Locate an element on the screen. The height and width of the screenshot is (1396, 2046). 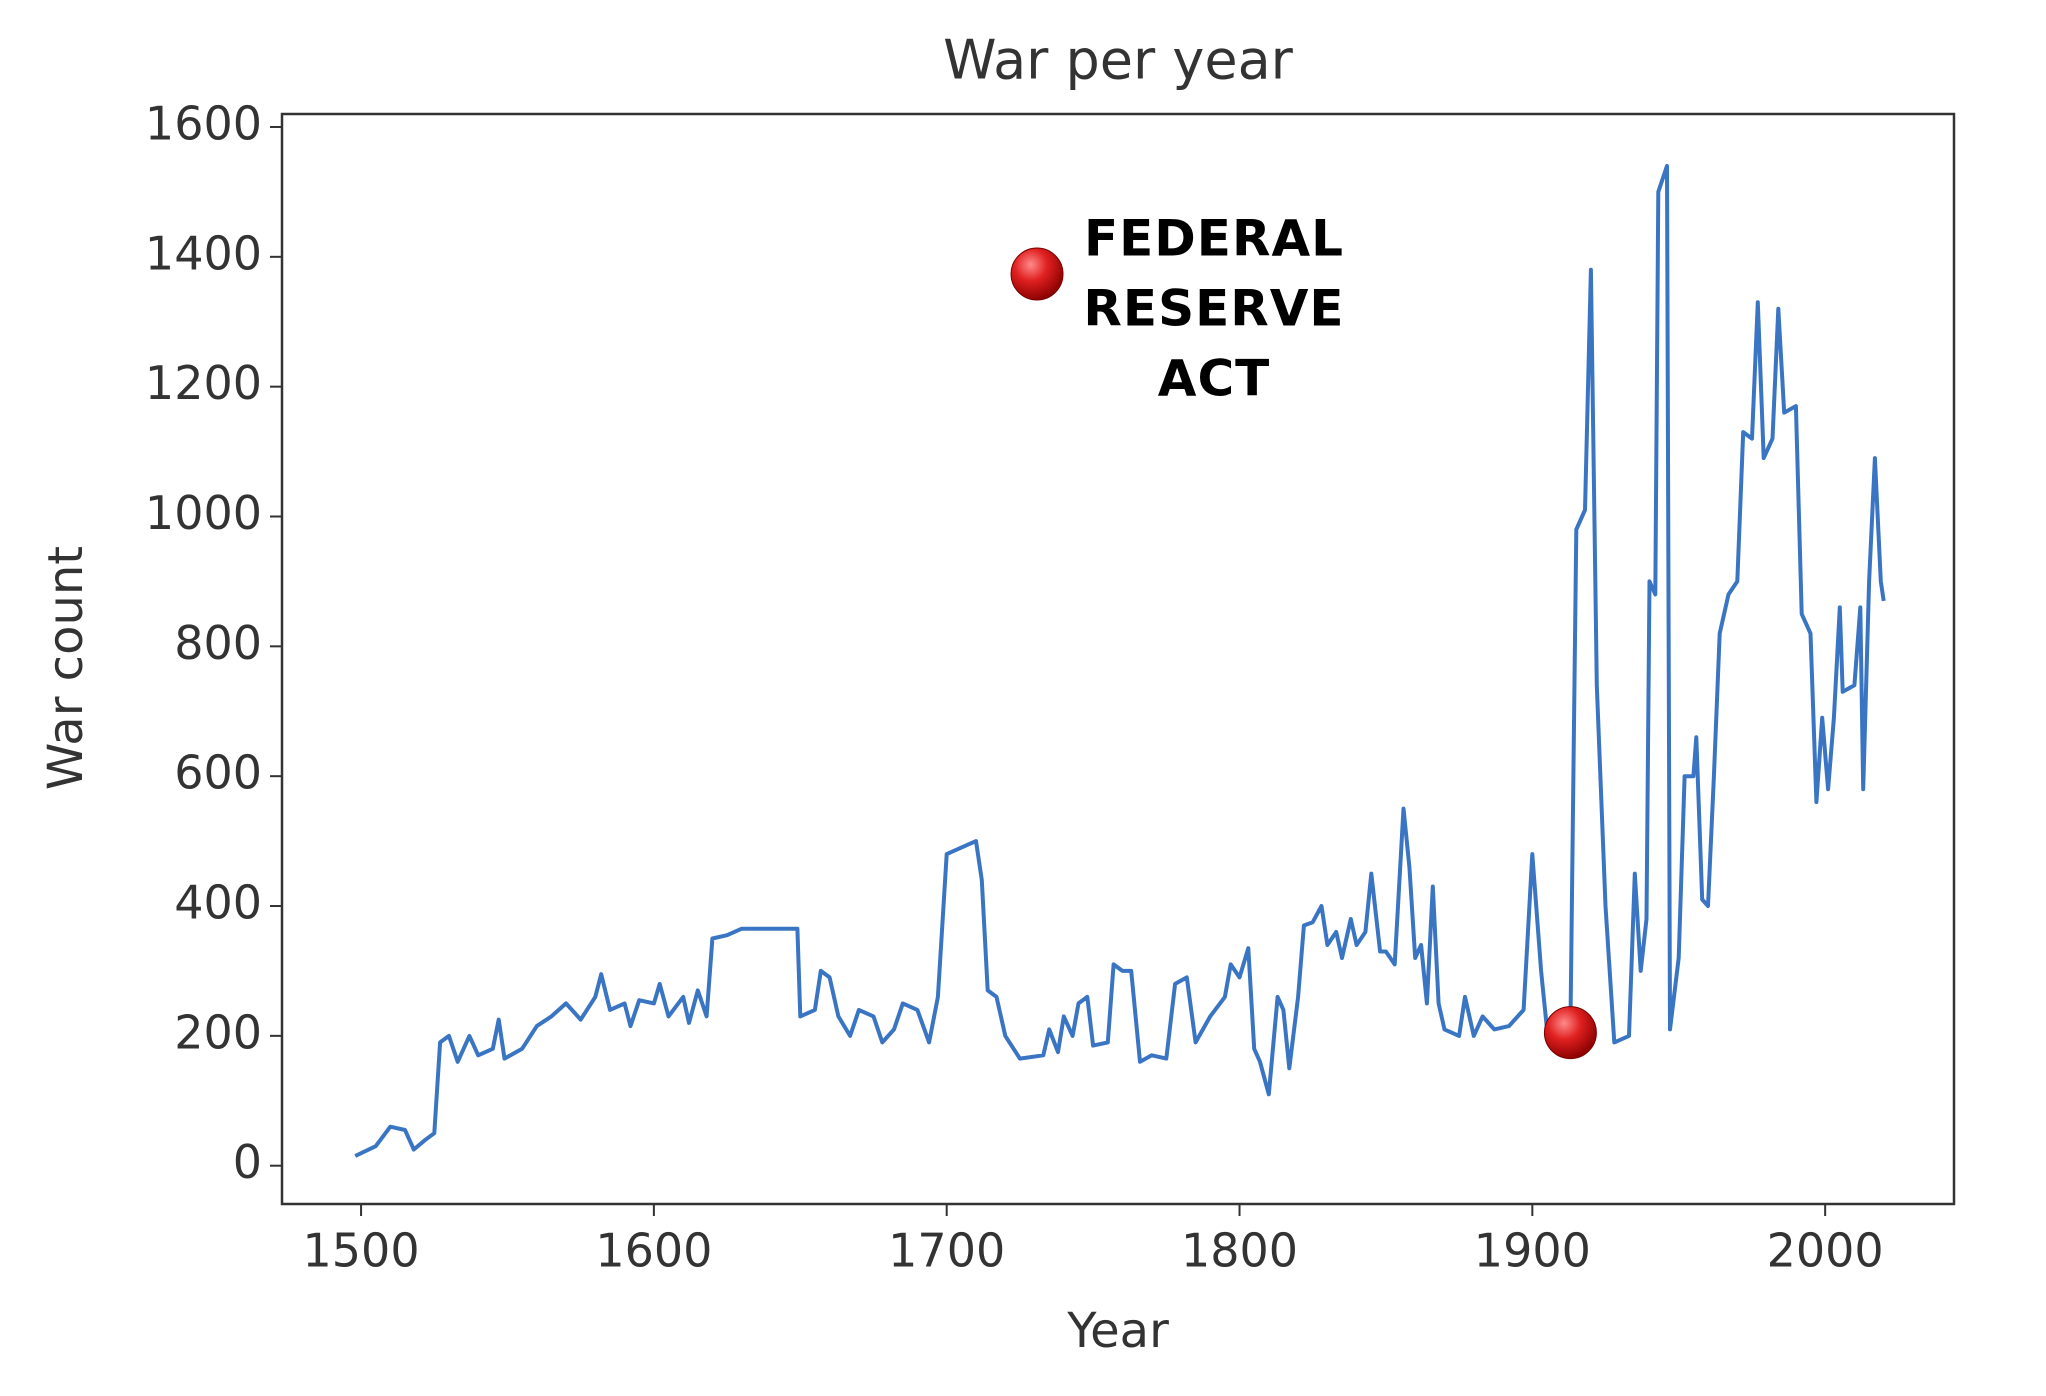
x-tick-label: 2000 is located at coordinates (1825, 1251).